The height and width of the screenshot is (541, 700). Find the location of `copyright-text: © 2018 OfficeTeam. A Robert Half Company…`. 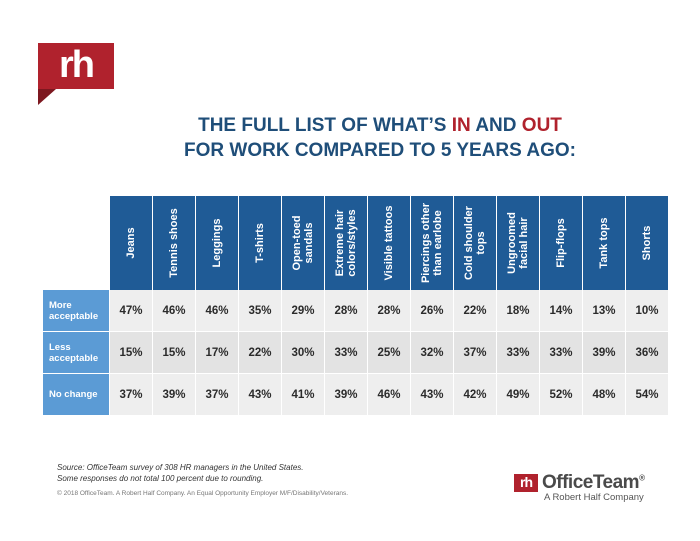

copyright-text: © 2018 OfficeTeam. A Robert Half Company… is located at coordinates (203, 493).